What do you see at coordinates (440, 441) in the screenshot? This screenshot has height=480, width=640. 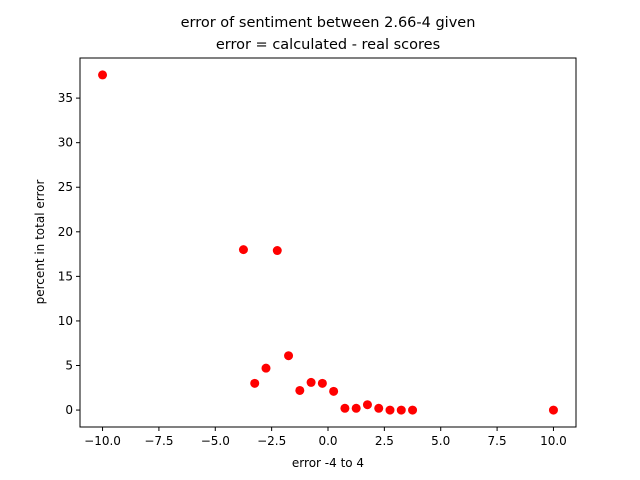 I see `x-tick-label: 5.0` at bounding box center [440, 441].